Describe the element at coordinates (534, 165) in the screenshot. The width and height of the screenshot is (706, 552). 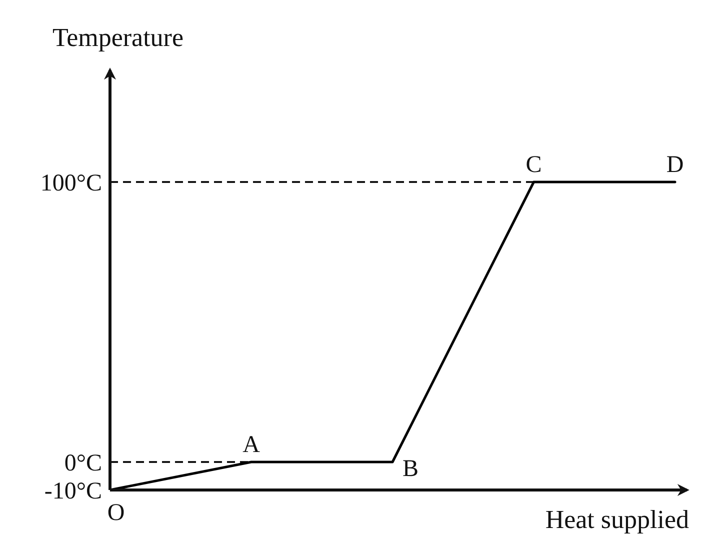
I see `x-tick-label: C` at that location.